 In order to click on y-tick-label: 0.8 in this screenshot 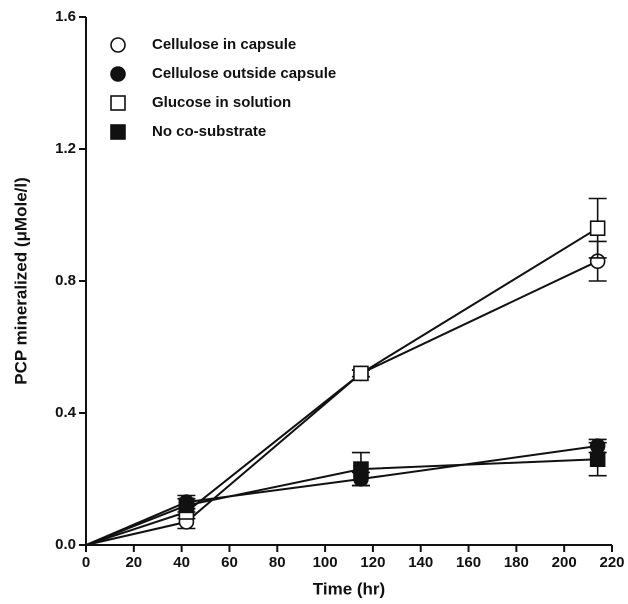, I will do `click(65, 280)`.